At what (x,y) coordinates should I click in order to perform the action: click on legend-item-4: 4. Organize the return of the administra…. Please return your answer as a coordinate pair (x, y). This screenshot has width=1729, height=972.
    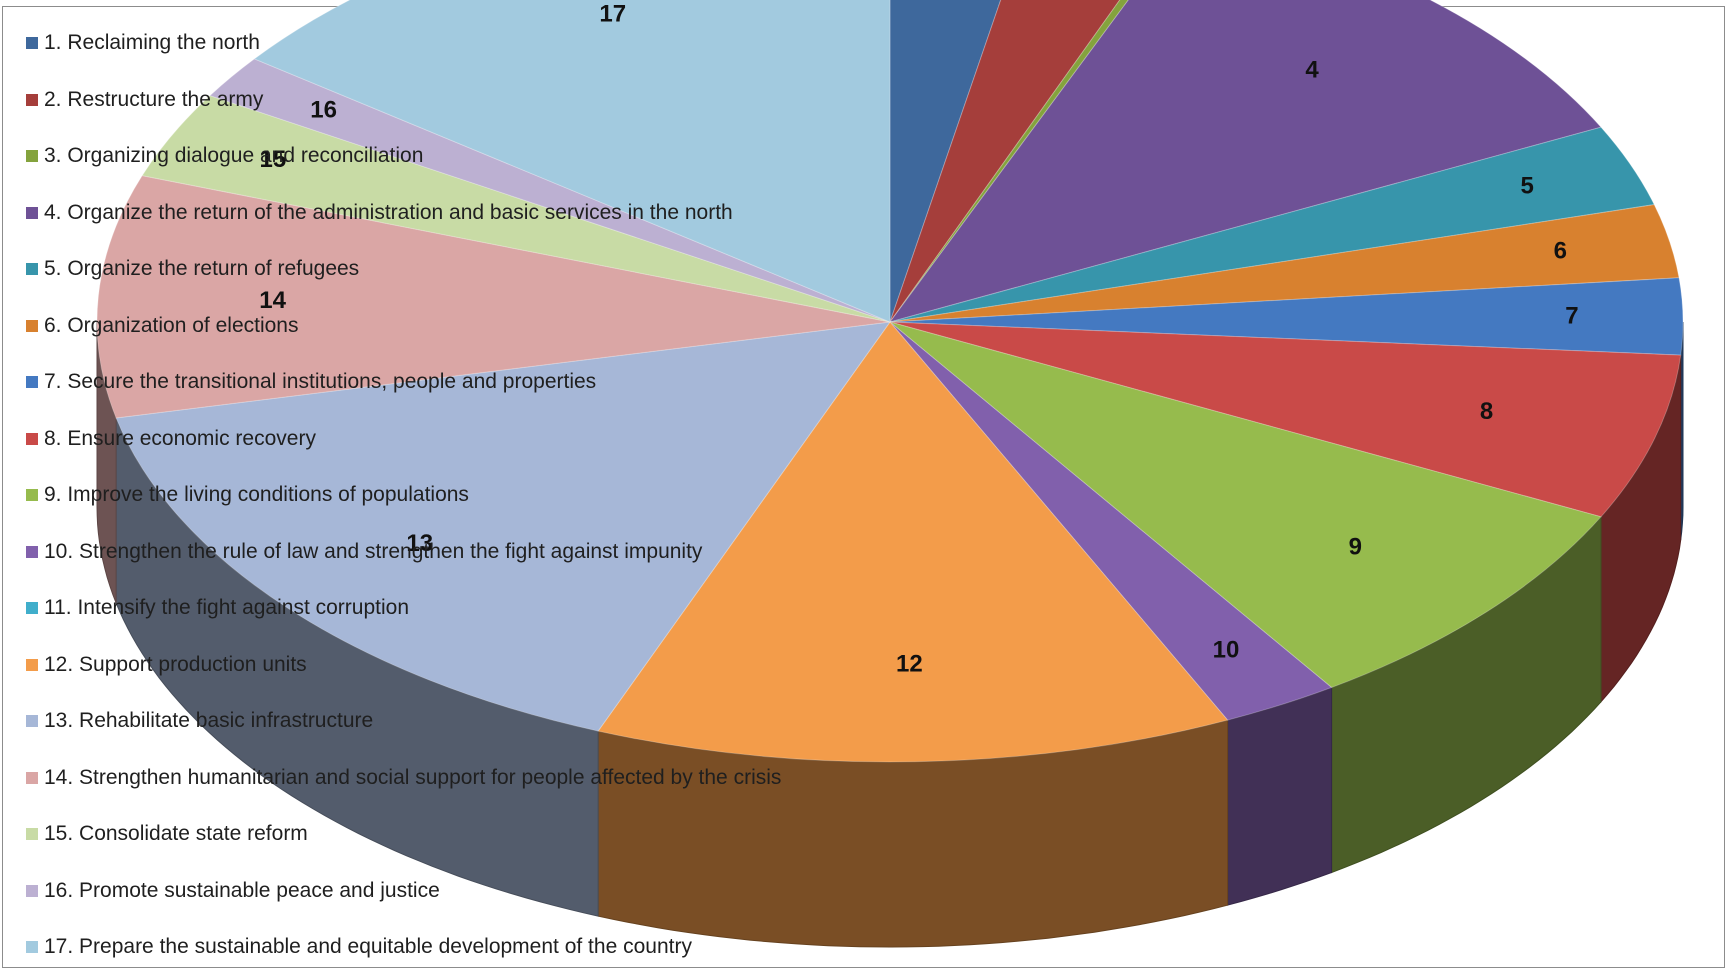
    Looking at the image, I should click on (379, 213).